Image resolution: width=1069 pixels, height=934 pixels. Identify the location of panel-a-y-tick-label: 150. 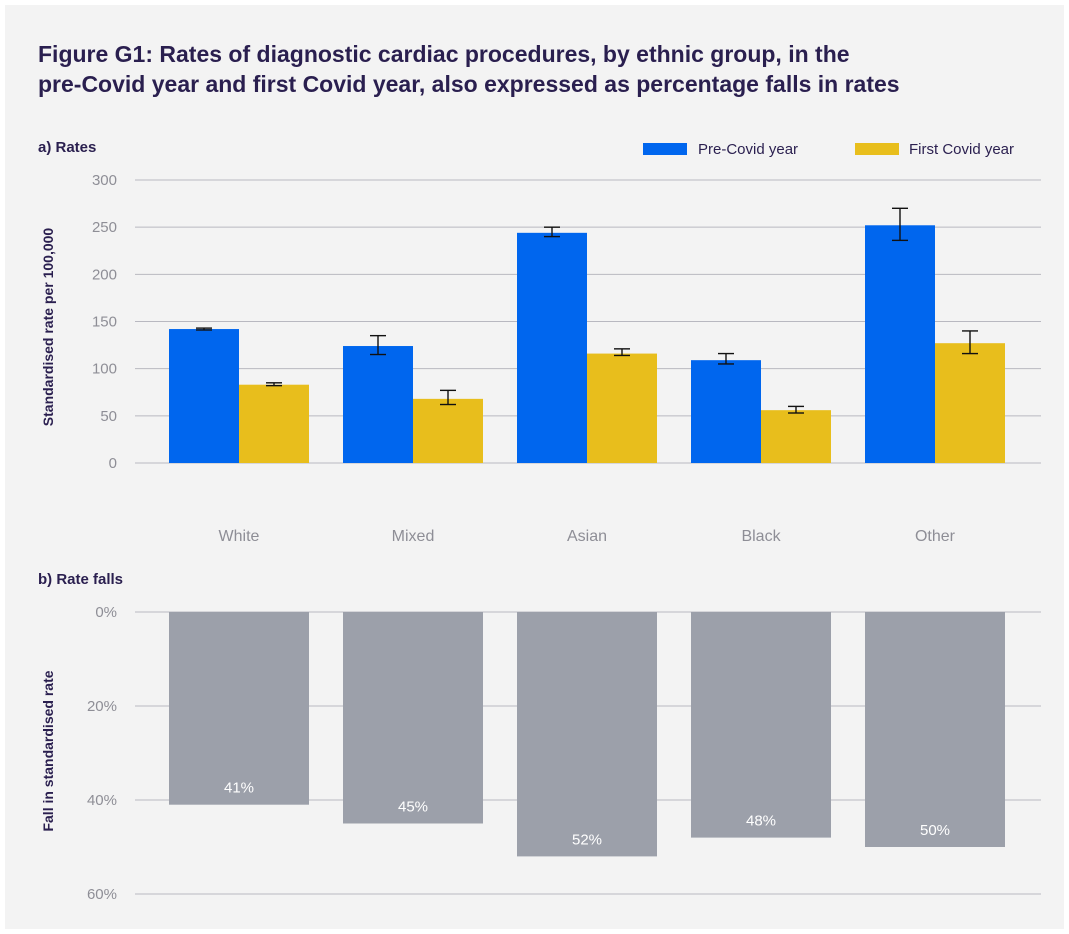
(104, 322).